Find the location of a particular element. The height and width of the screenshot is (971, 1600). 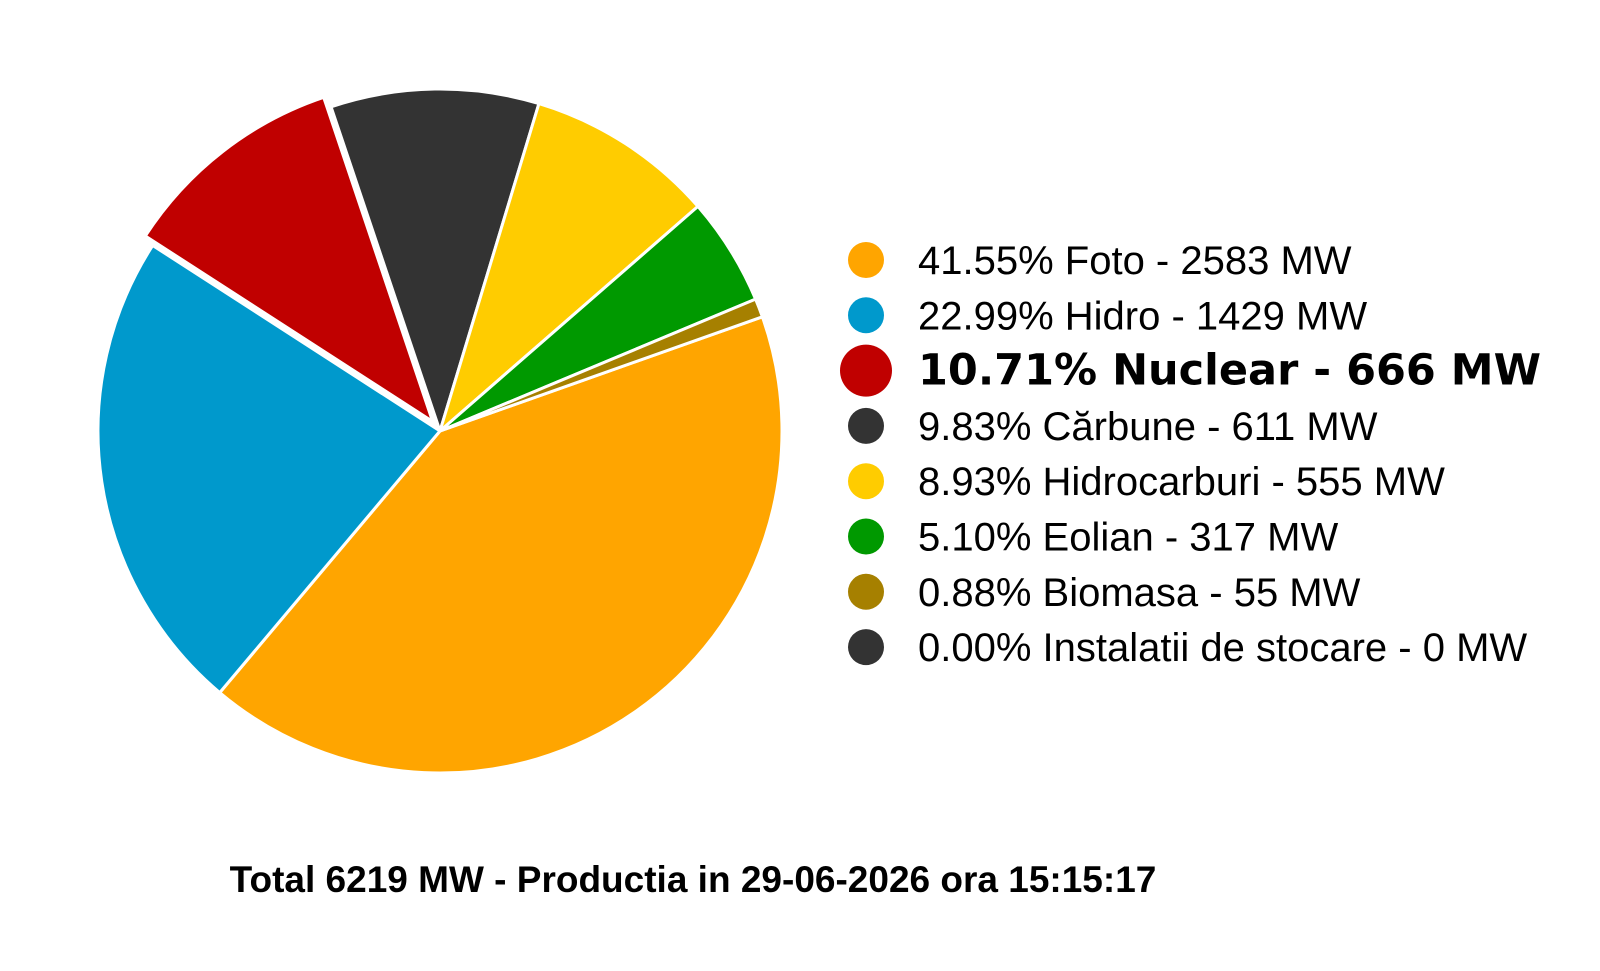

pie-slice-biomasa is located at coordinates (601, 365).